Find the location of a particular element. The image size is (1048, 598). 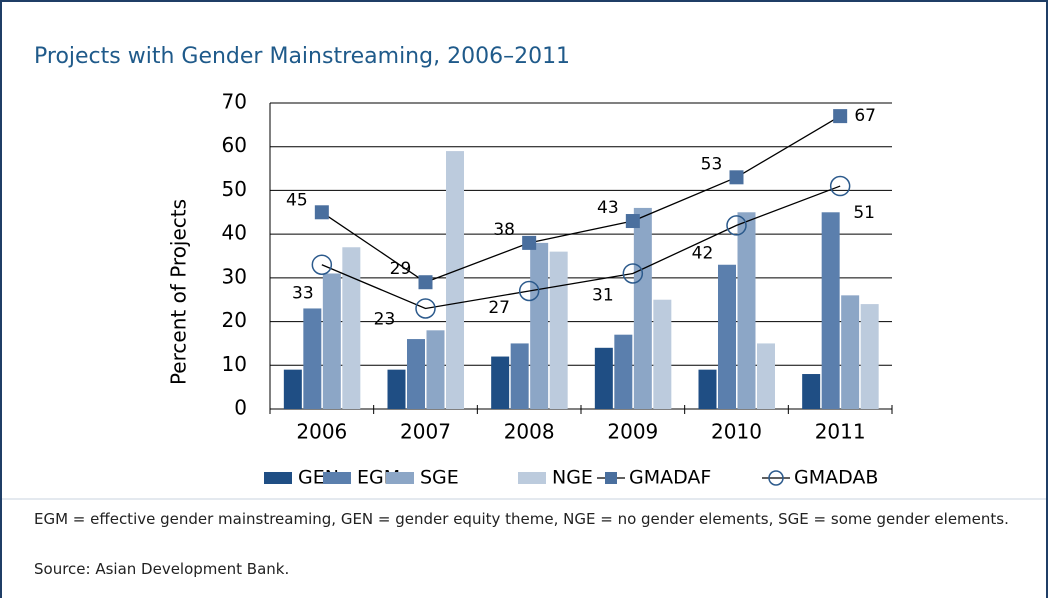

data-label: 67 is located at coordinates (865, 116).